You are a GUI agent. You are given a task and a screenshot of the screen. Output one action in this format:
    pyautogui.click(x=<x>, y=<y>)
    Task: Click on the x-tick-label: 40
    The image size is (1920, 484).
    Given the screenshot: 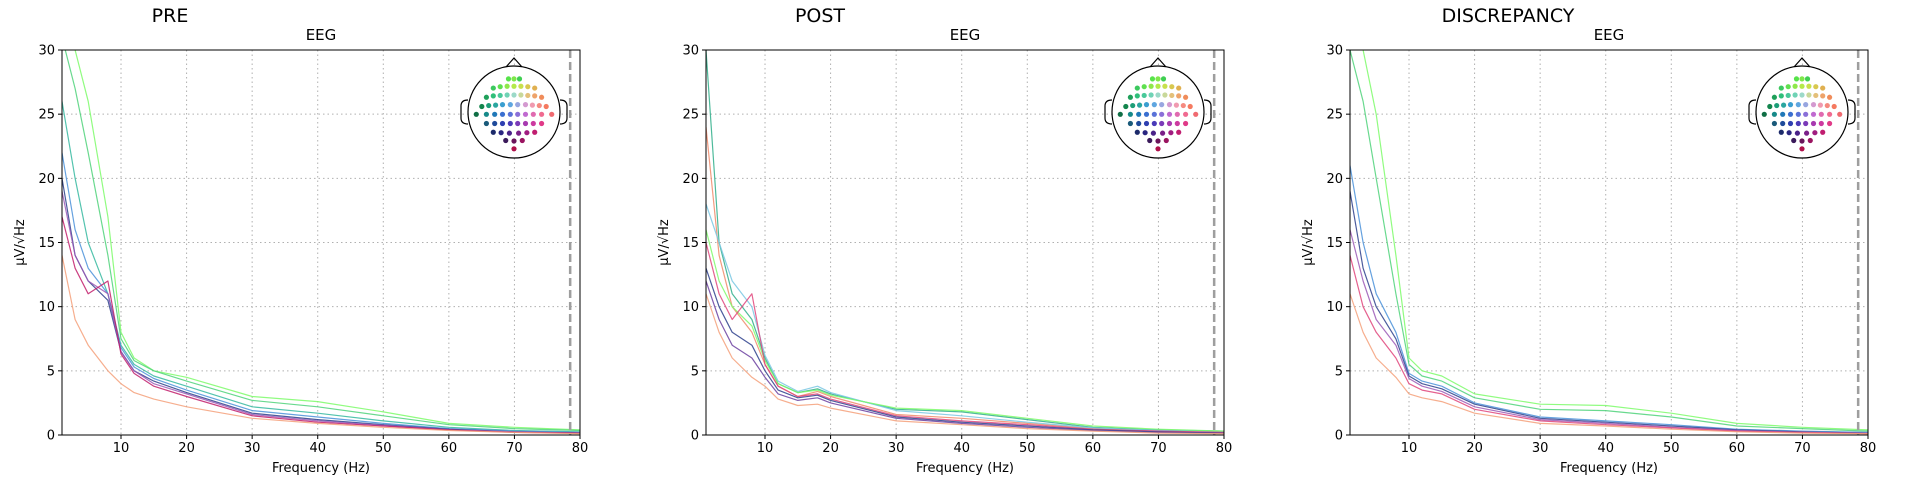 What is the action you would take?
    pyautogui.click(x=961, y=448)
    